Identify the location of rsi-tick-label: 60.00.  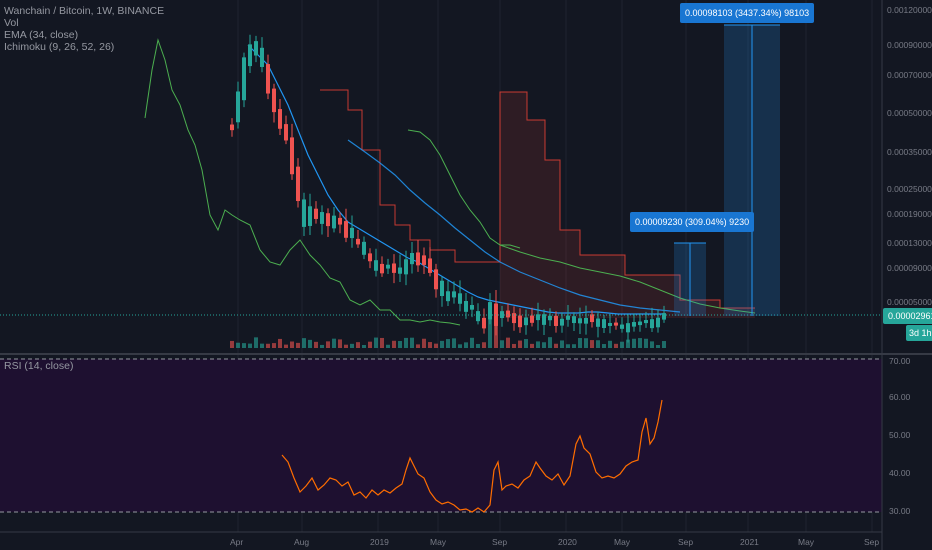
(900, 397).